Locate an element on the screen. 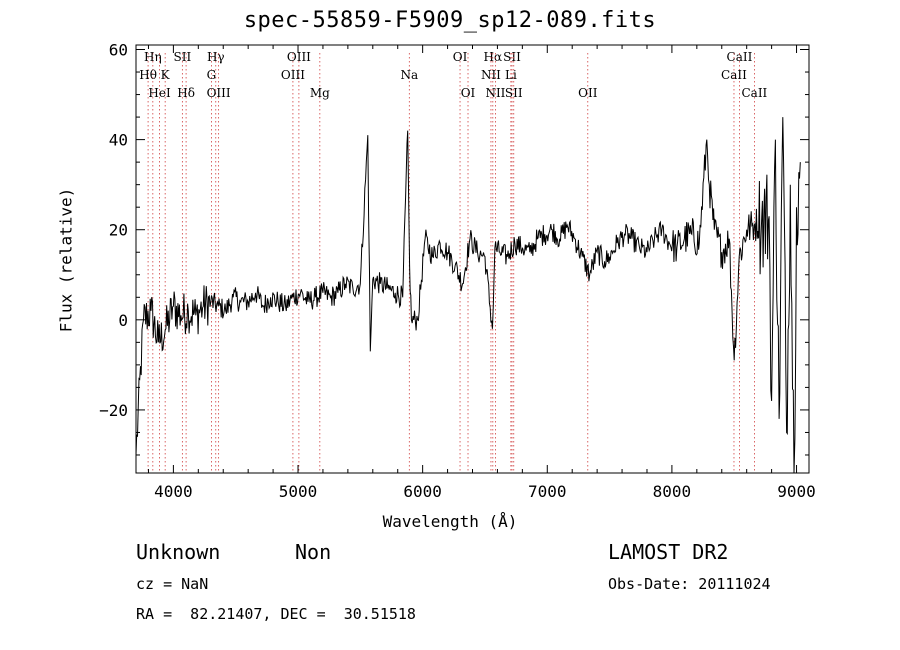 The width and height of the screenshot is (900, 650). y-tick-label: 60 is located at coordinates (118, 50).